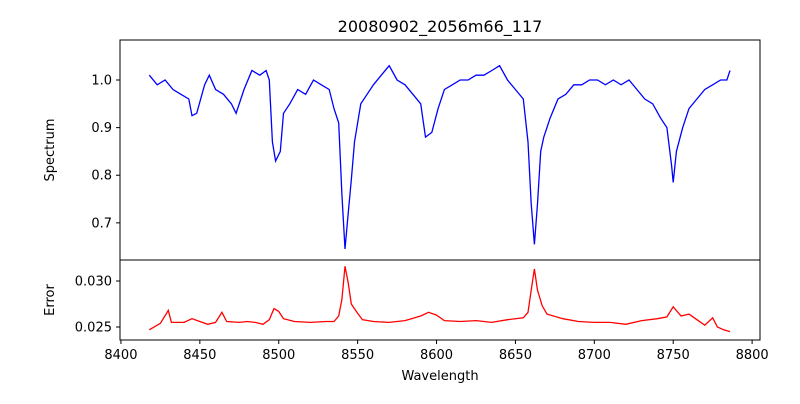 The image size is (800, 404). I want to click on y-tick-label: 0.9, so click(101, 128).